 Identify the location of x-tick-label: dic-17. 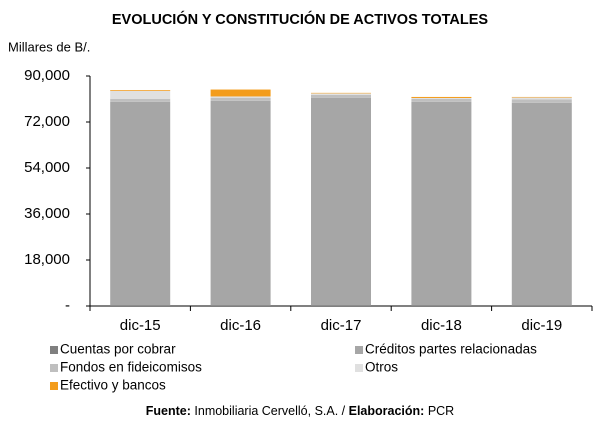
(341, 325).